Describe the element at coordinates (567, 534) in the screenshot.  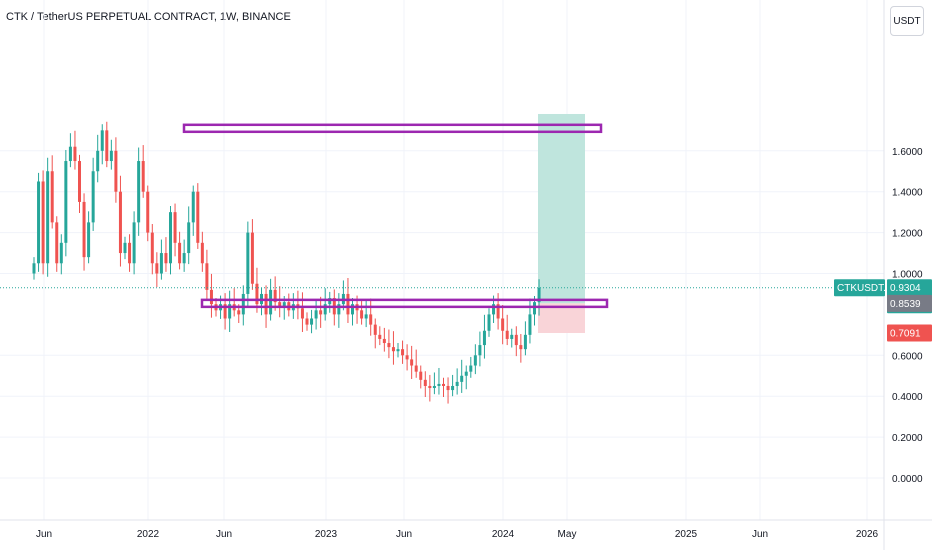
I see `x-tick-label: May` at that location.